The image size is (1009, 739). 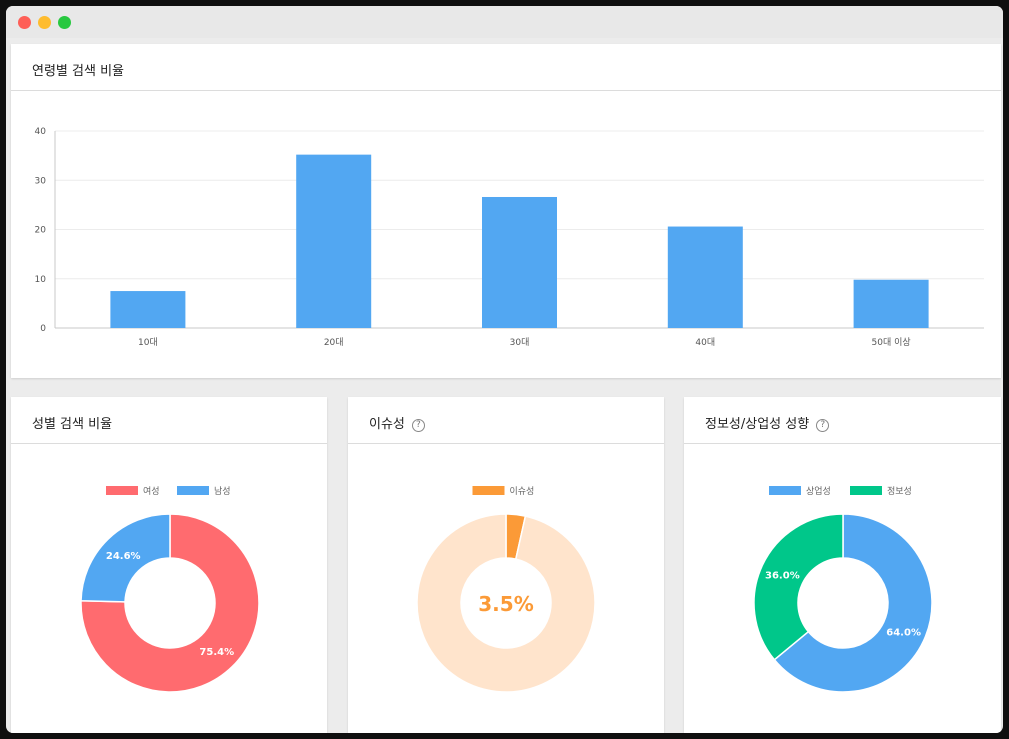 What do you see at coordinates (64, 22) in the screenshot?
I see `maximize-window-button` at bounding box center [64, 22].